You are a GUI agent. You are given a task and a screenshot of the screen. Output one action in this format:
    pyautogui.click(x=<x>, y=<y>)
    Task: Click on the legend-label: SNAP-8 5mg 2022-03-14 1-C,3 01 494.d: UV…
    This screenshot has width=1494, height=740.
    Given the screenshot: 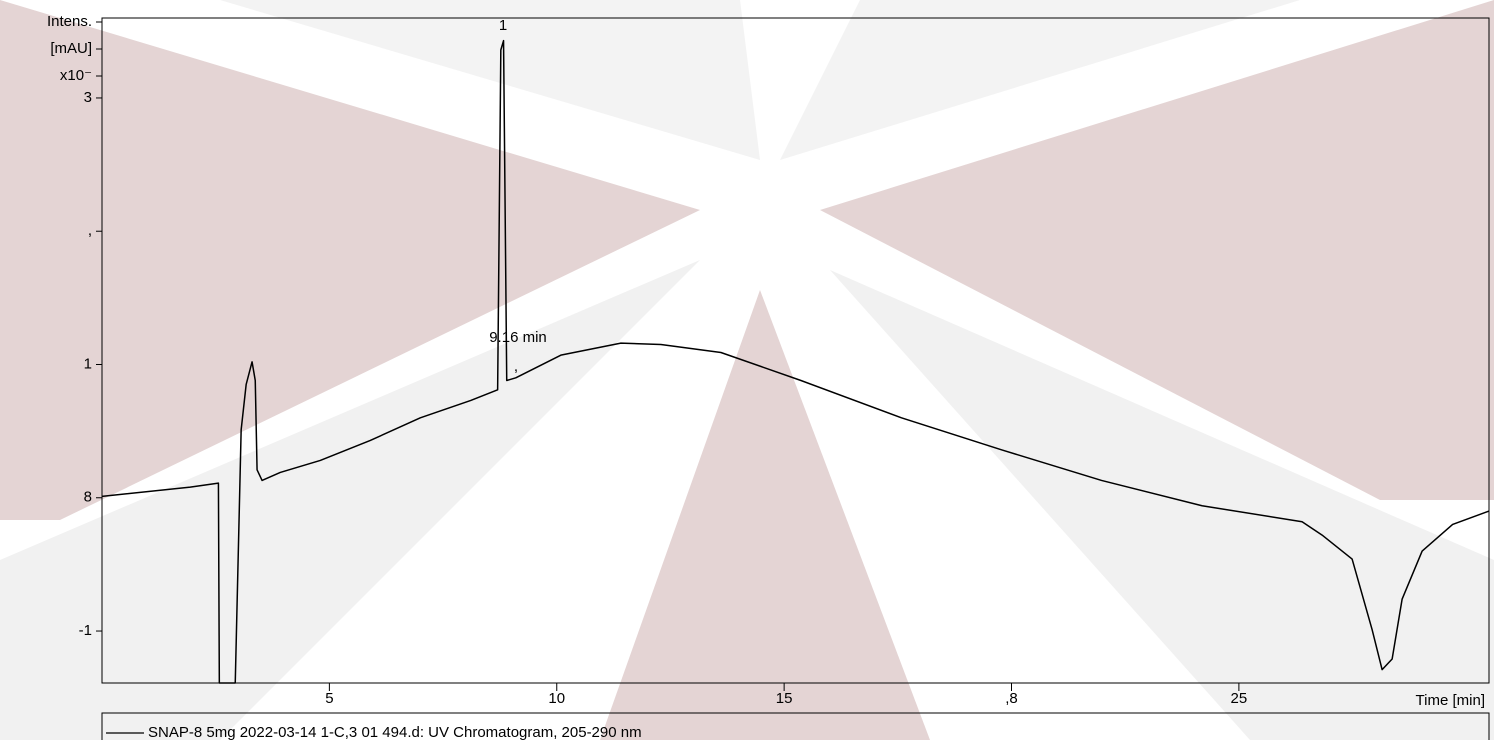 What is the action you would take?
    pyautogui.click(x=395, y=732)
    